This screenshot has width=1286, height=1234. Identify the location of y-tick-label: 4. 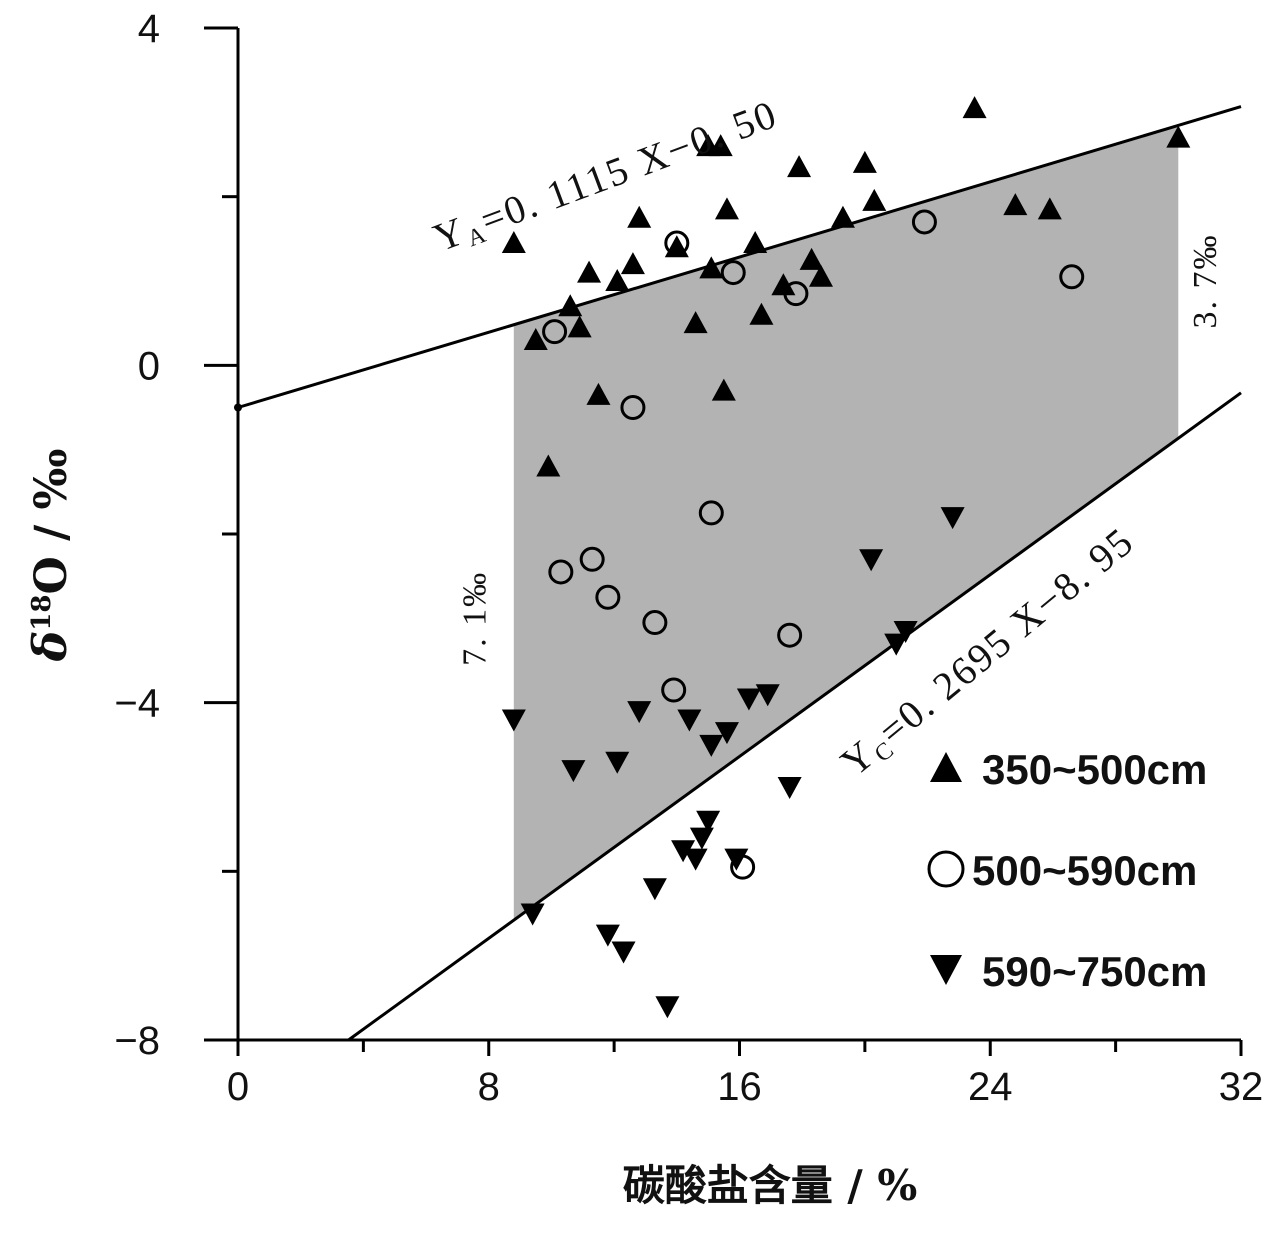
(149, 29).